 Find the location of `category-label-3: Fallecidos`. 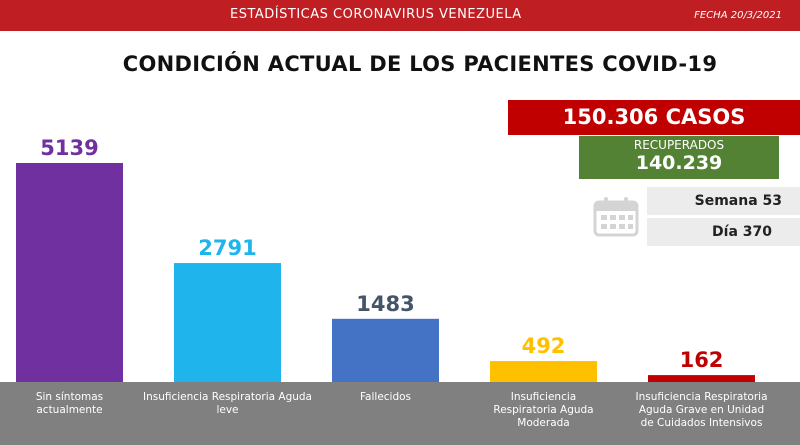

category-label-3: Fallecidos is located at coordinates (385, 397).